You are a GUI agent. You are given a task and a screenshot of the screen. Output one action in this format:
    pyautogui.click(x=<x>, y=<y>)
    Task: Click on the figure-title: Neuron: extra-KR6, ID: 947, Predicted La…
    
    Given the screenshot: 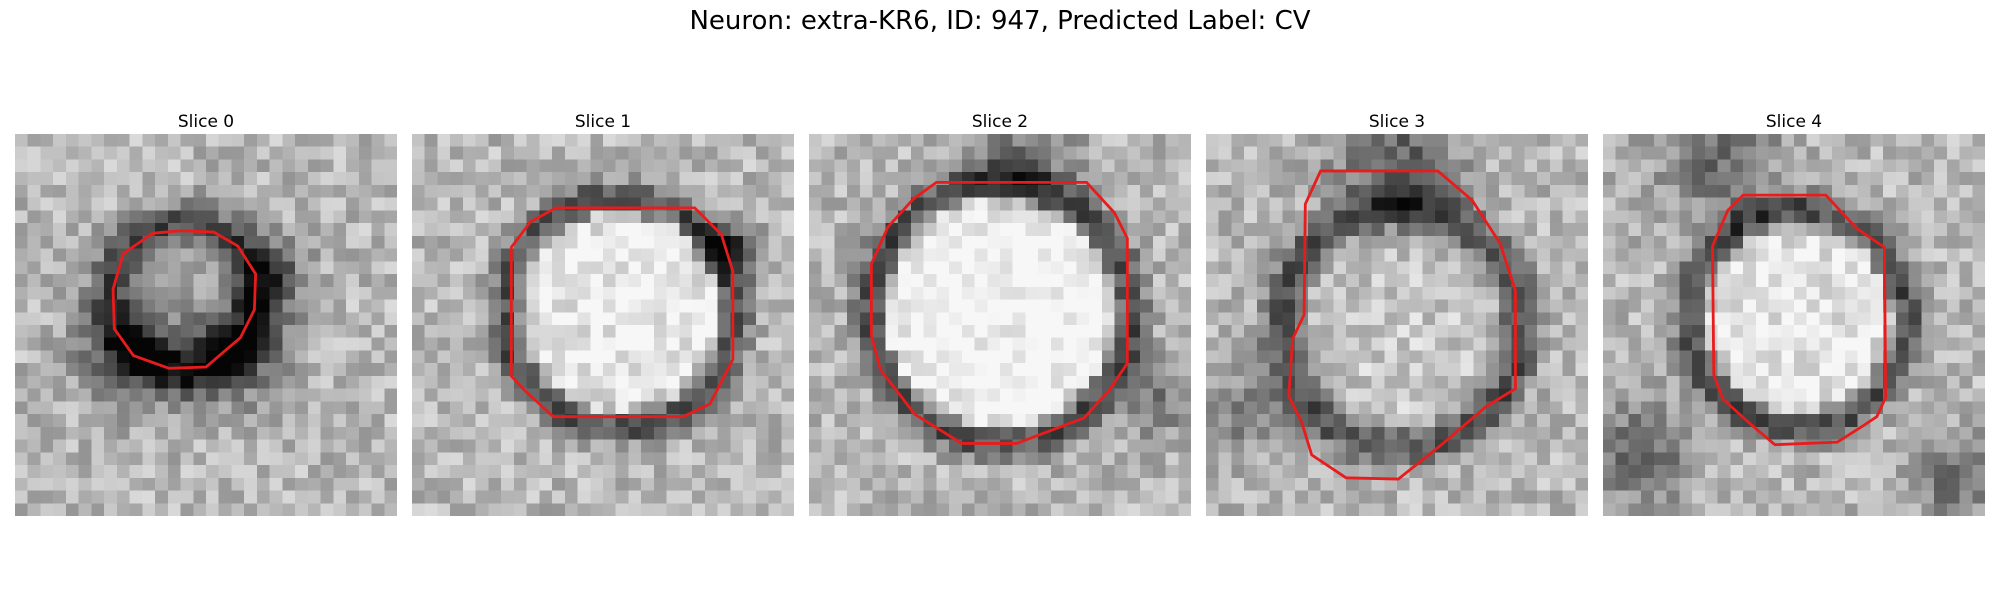 What is the action you would take?
    pyautogui.click(x=1000, y=21)
    